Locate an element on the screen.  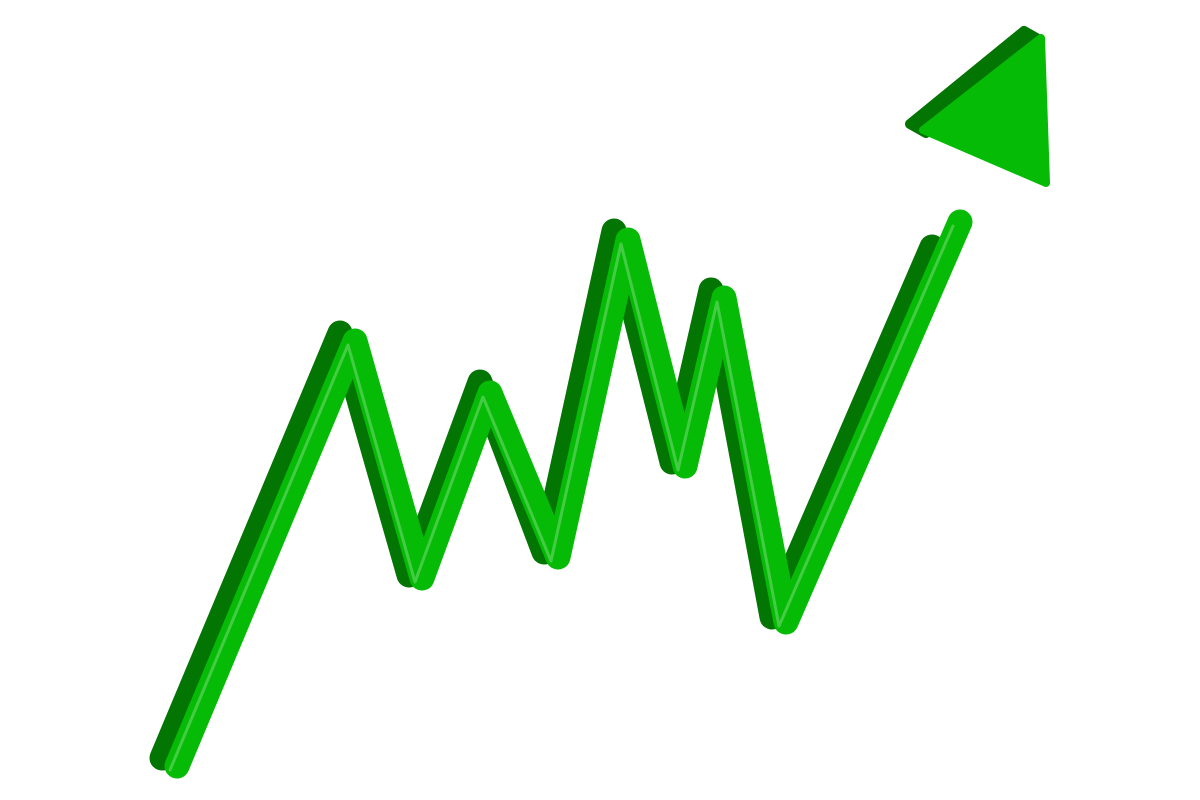
arrow-head-front-face is located at coordinates (984, 110).